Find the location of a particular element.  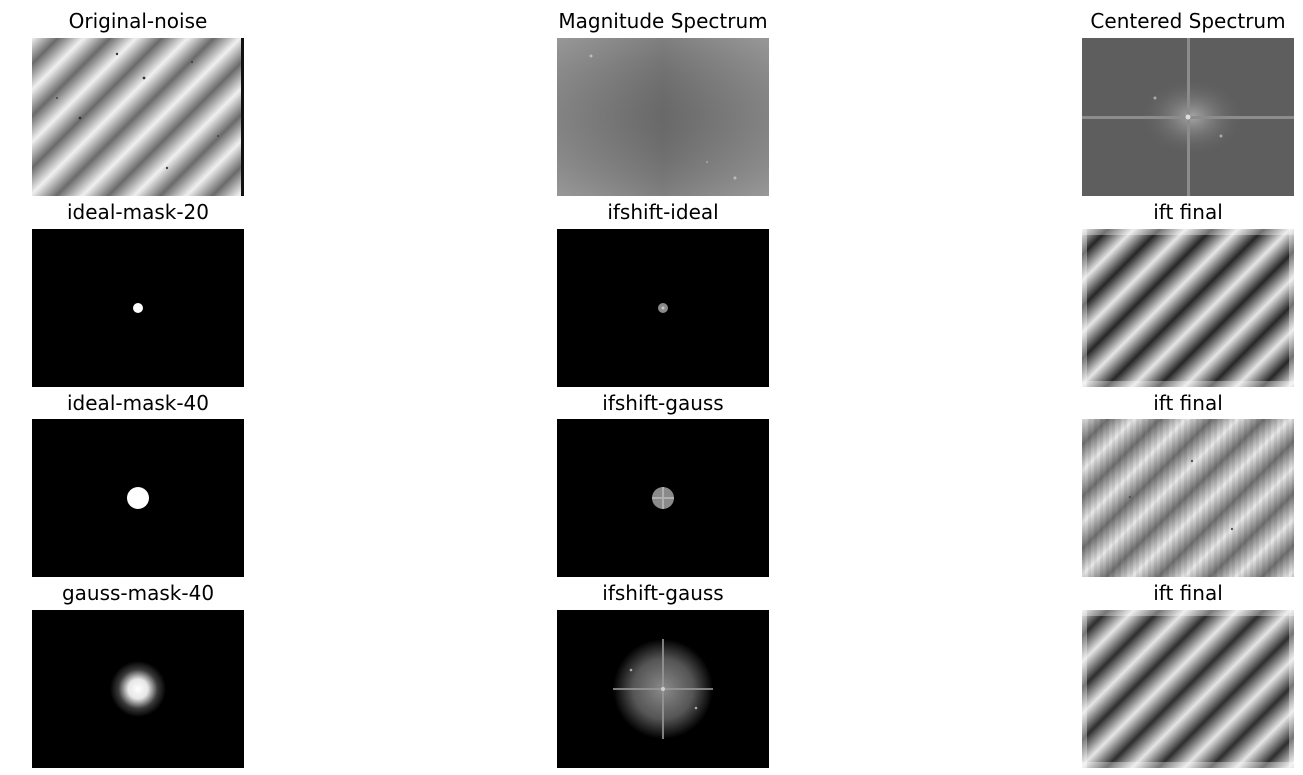

panel-title: Original-noise is located at coordinates (138, 21).